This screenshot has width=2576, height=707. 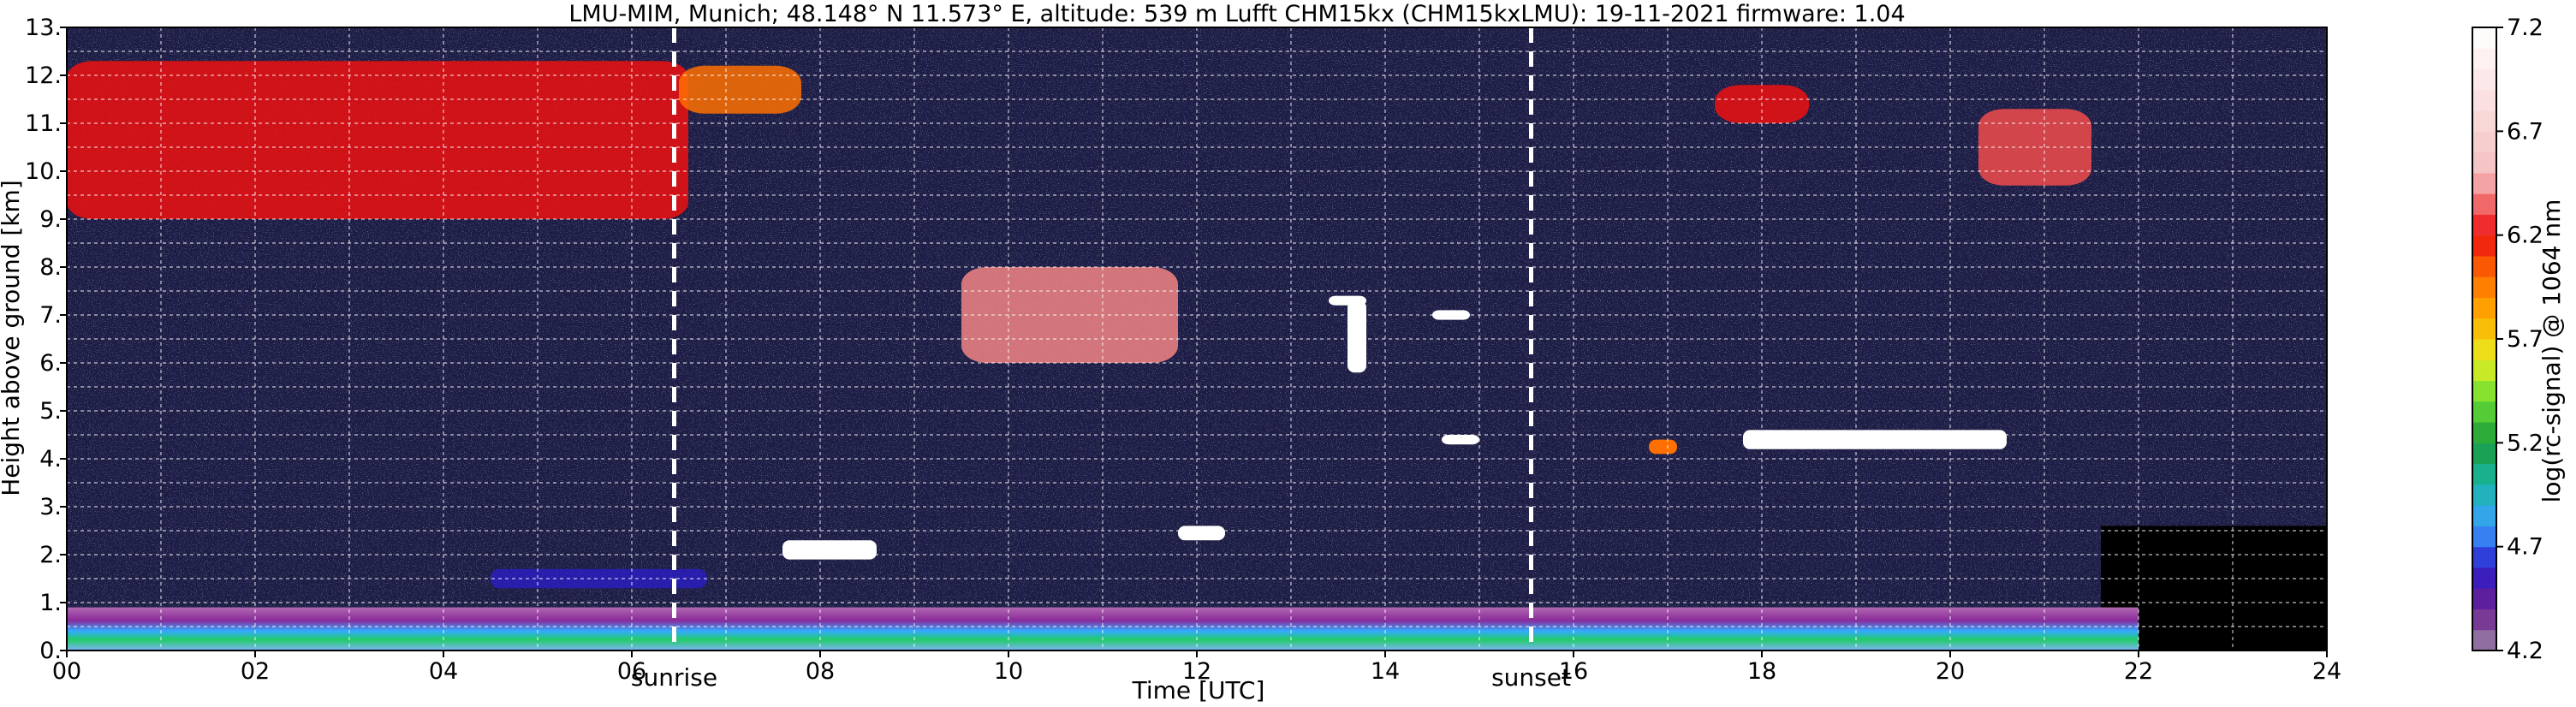 I want to click on colorbar-scale, so click(x=2484, y=339).